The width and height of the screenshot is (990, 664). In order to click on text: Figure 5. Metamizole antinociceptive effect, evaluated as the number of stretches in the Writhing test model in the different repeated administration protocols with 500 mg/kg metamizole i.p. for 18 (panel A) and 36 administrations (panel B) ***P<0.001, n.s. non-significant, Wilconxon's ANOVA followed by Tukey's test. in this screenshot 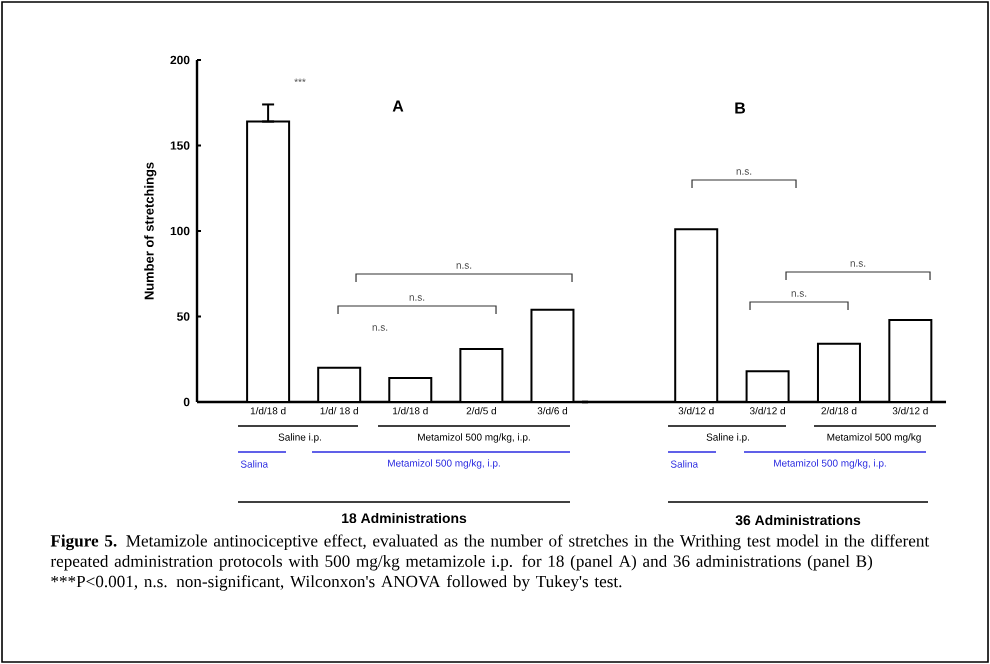, I will do `click(490, 562)`.